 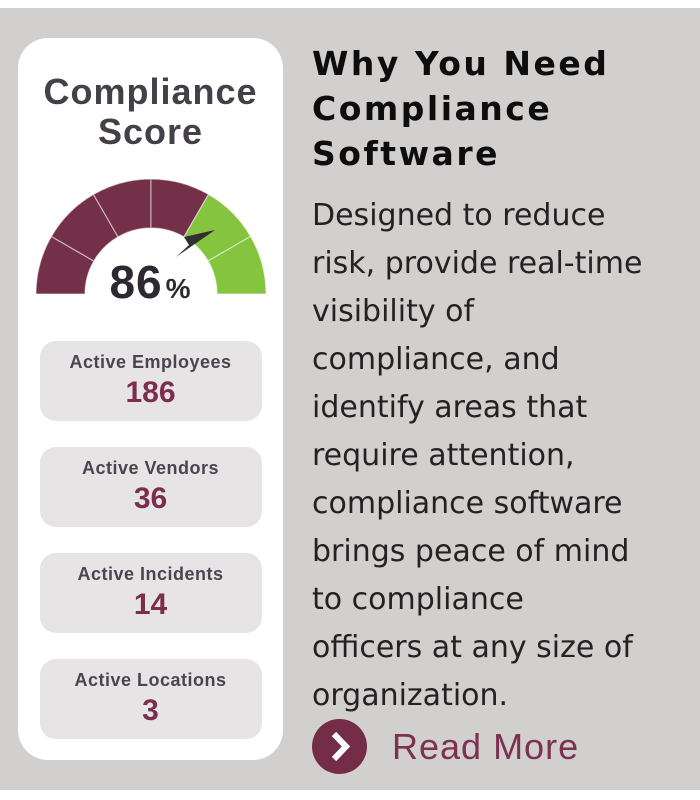 What do you see at coordinates (150, 498) in the screenshot?
I see `stat-value: 36` at bounding box center [150, 498].